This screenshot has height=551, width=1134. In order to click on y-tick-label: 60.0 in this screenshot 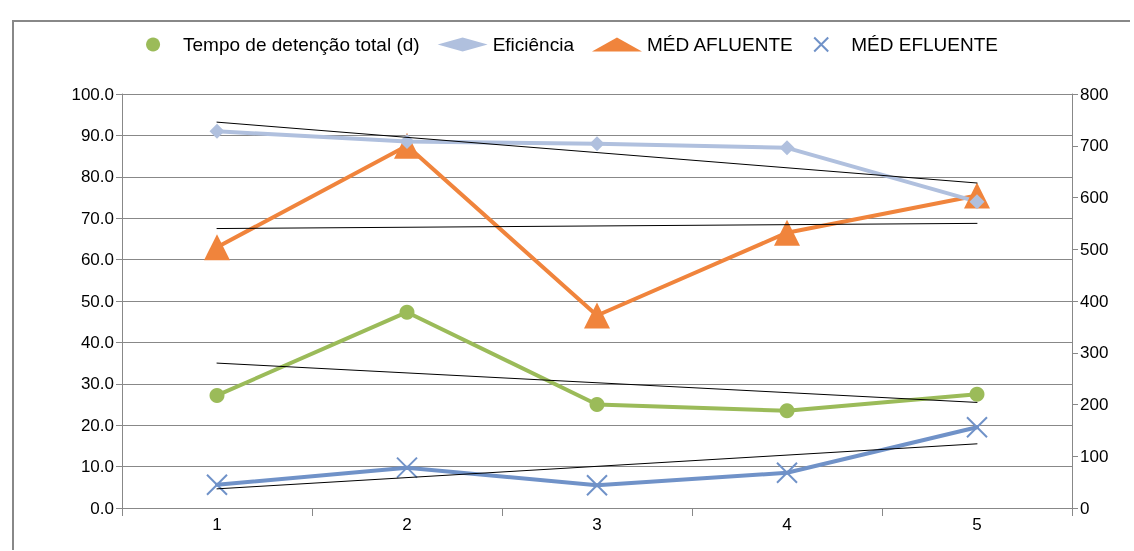, I will do `click(97, 260)`.